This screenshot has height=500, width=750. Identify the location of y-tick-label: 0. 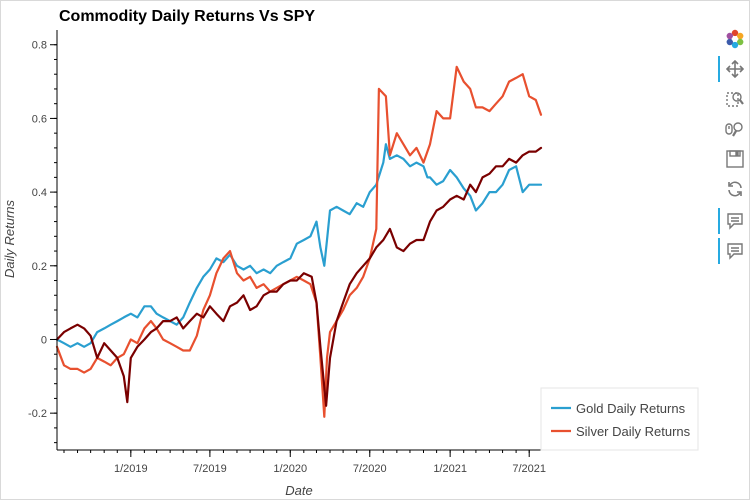
(44, 340).